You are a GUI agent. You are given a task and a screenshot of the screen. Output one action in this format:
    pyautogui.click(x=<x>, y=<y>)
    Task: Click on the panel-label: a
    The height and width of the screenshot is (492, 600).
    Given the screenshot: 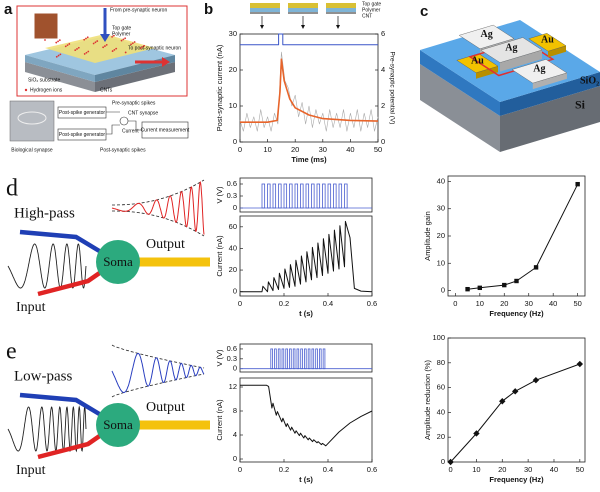 What is the action you would take?
    pyautogui.click(x=8, y=9)
    